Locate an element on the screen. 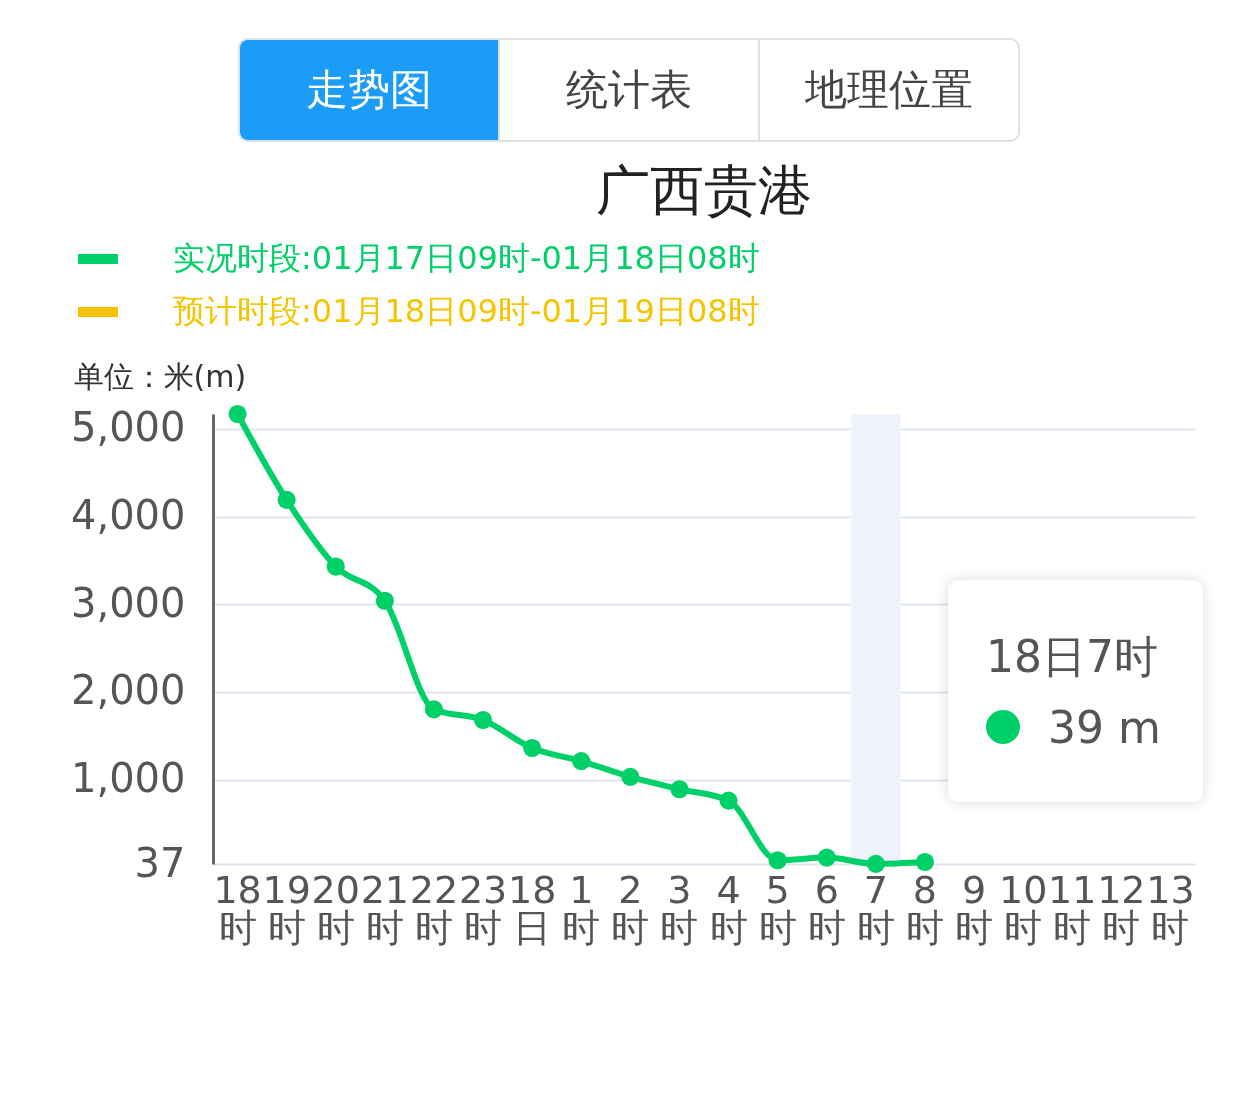 The height and width of the screenshot is (1113, 1260). x-tick-label: 4时 is located at coordinates (728, 908).